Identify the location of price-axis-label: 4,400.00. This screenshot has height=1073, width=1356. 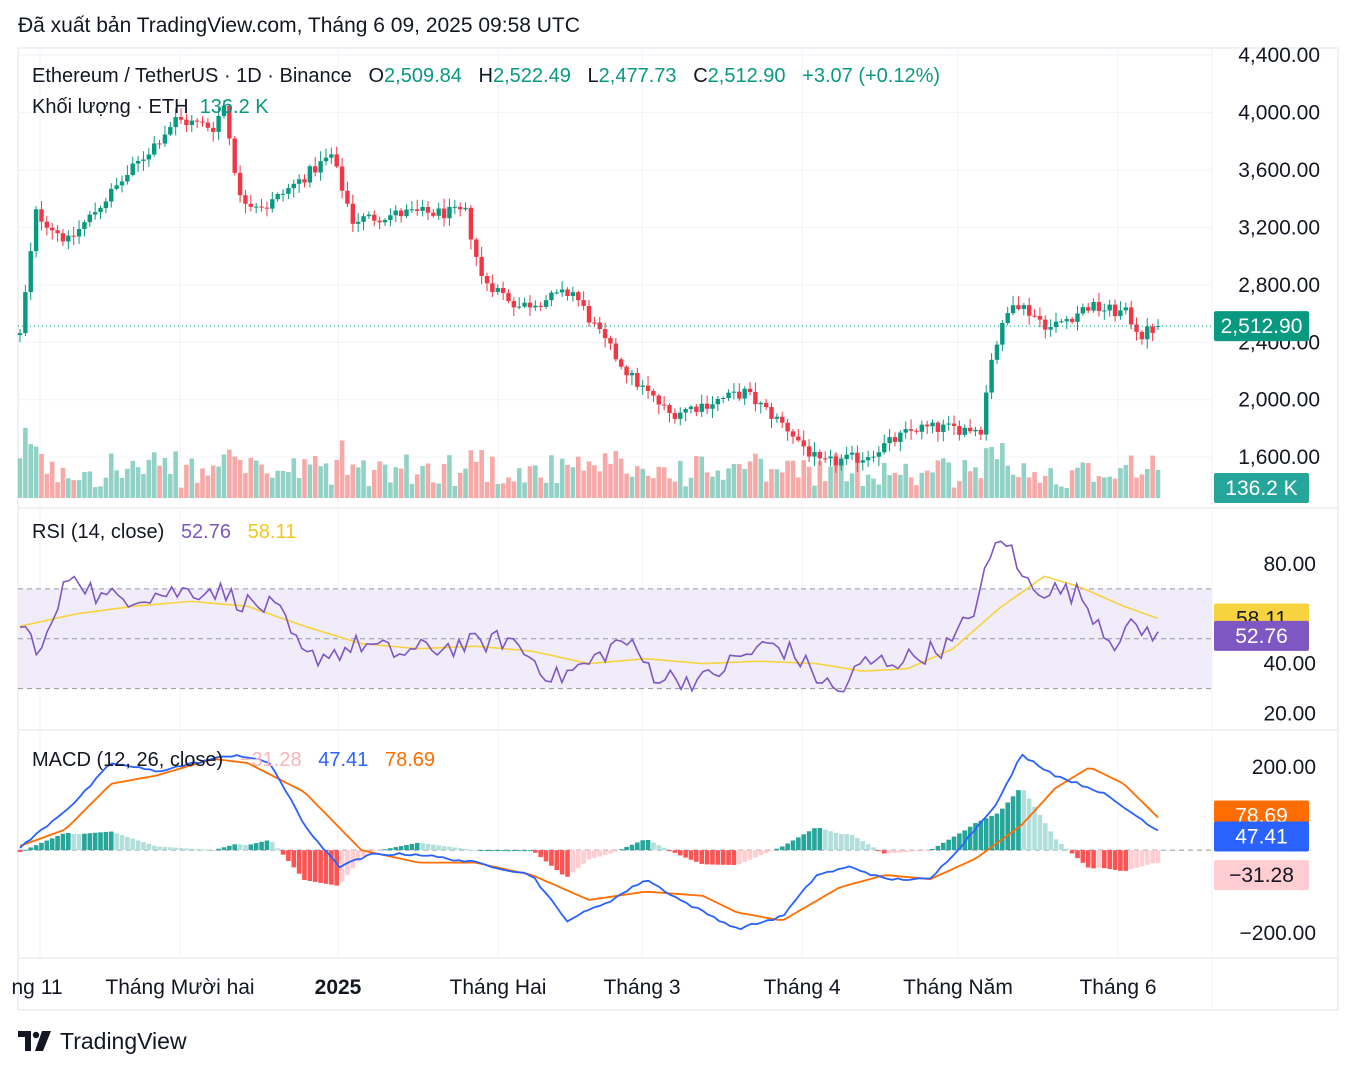
(1279, 55).